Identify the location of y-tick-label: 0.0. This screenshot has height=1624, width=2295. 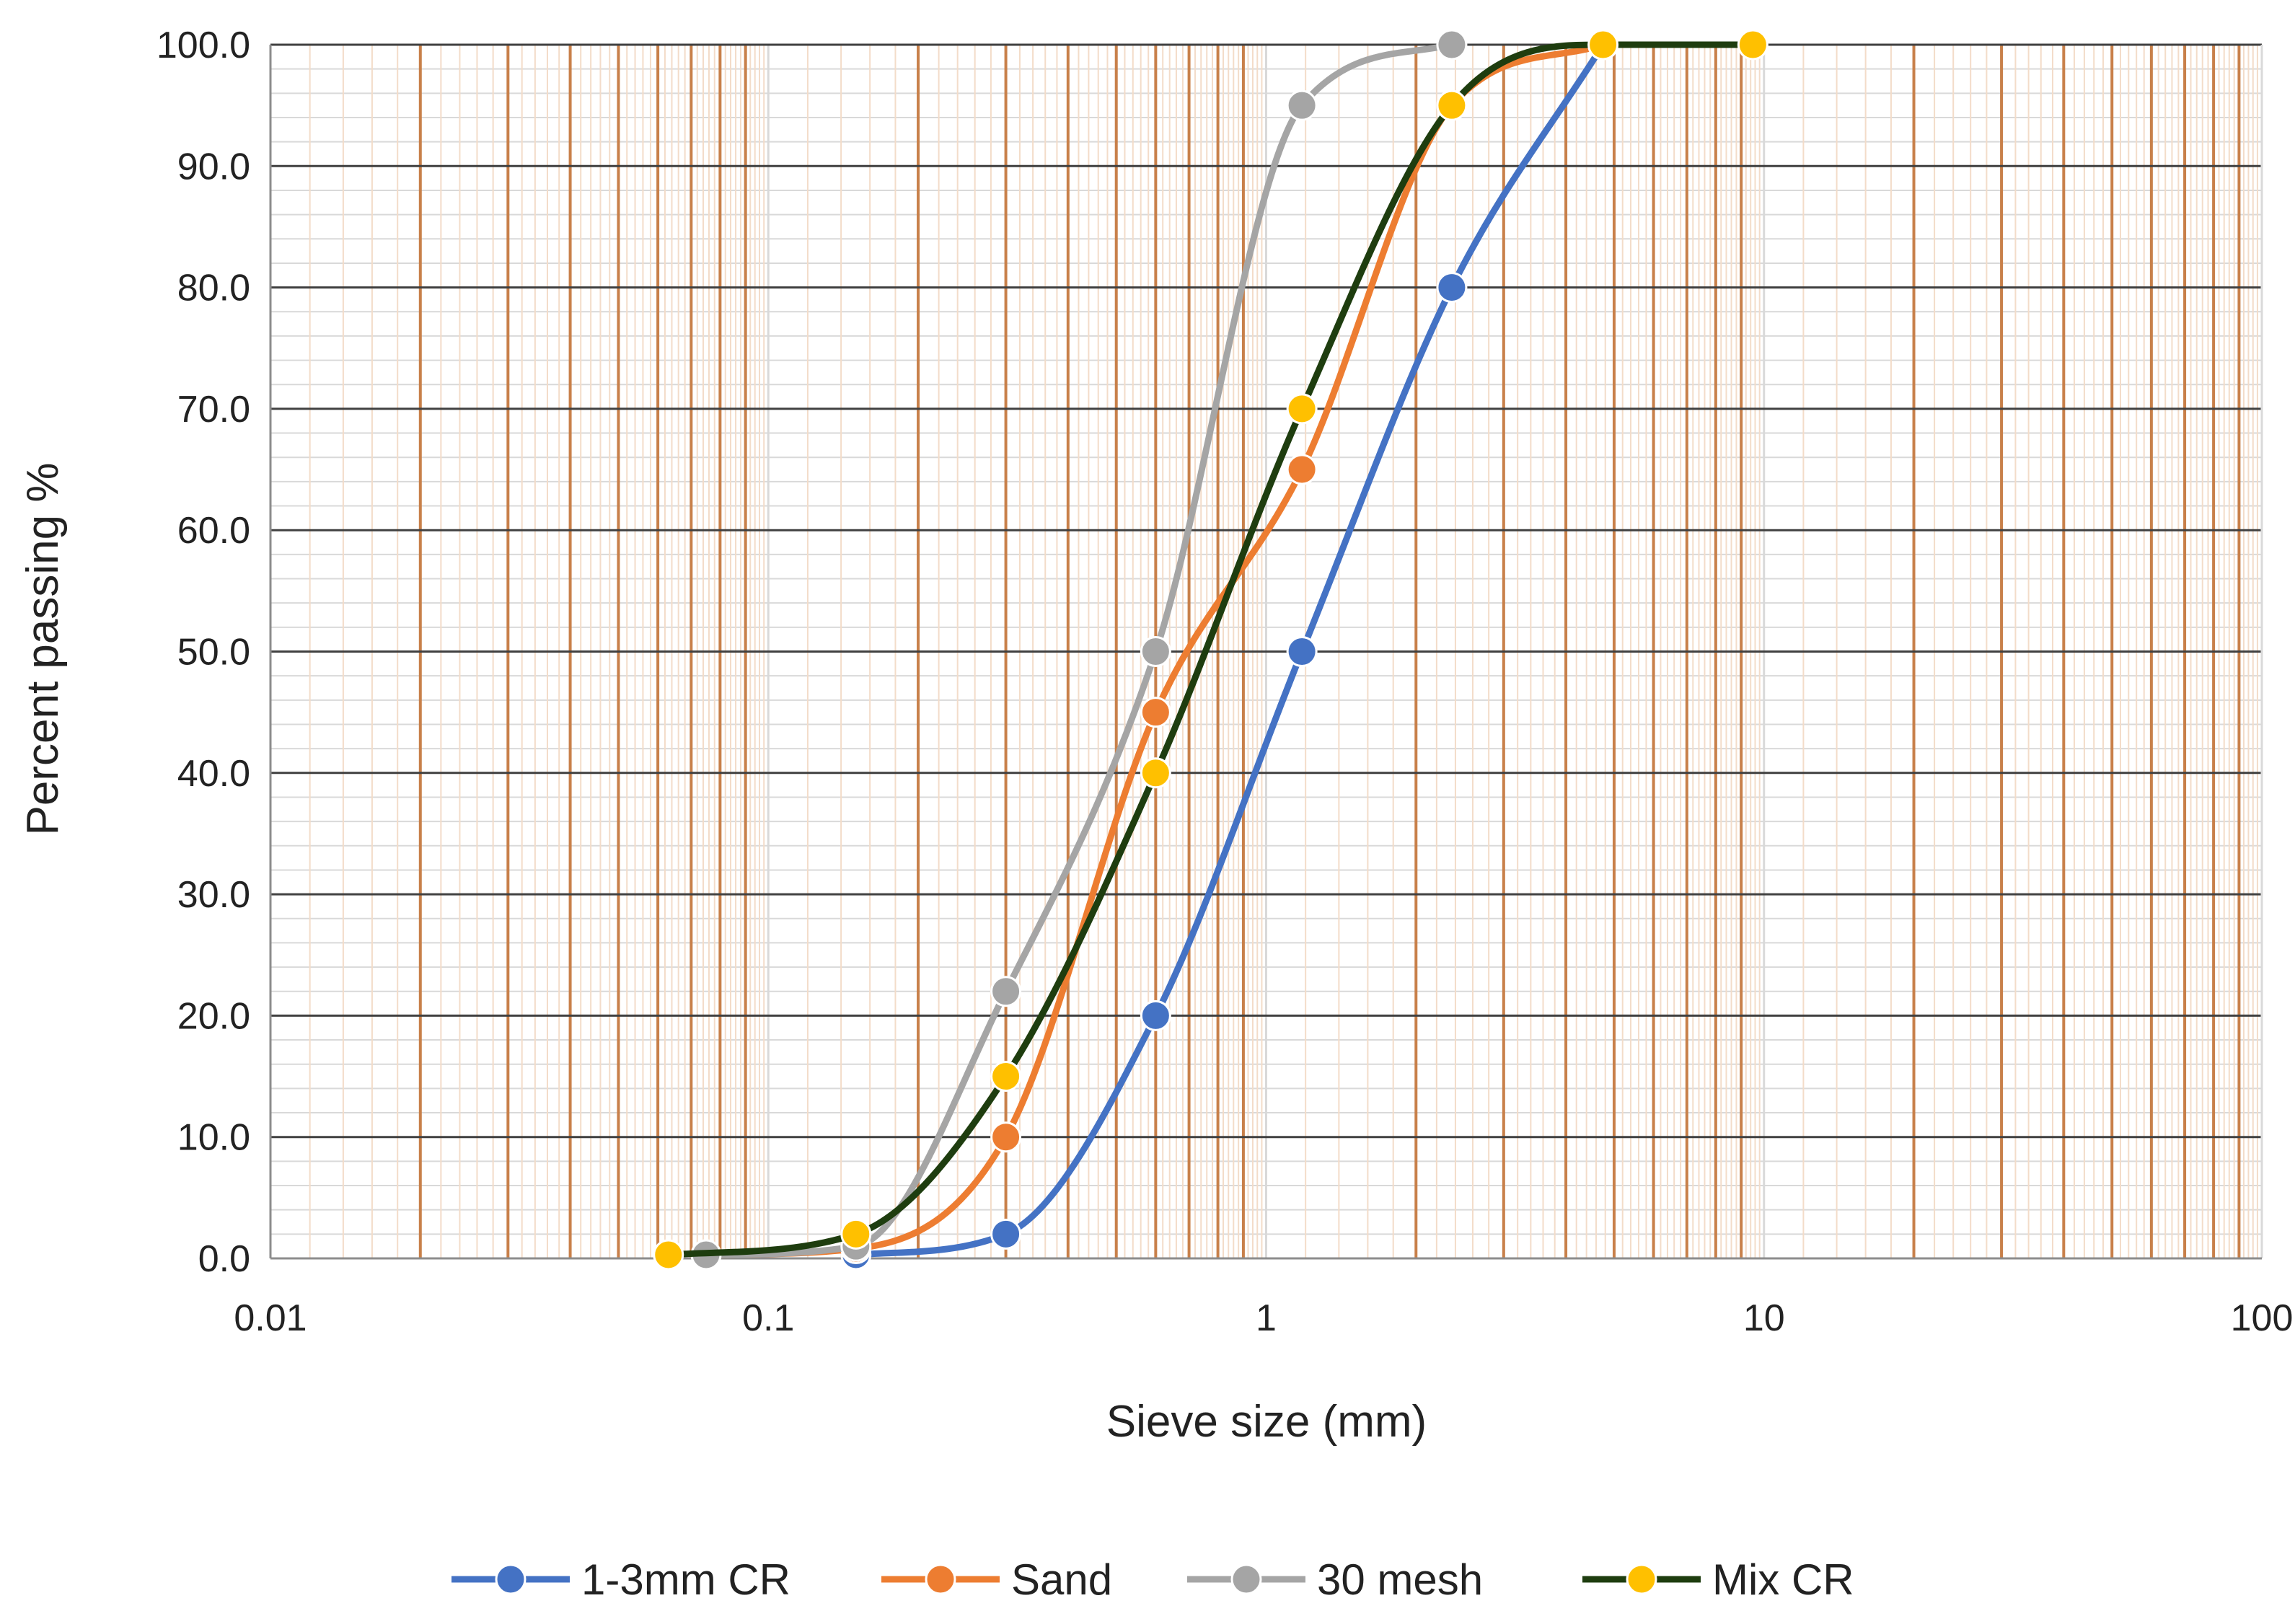
(224, 1259).